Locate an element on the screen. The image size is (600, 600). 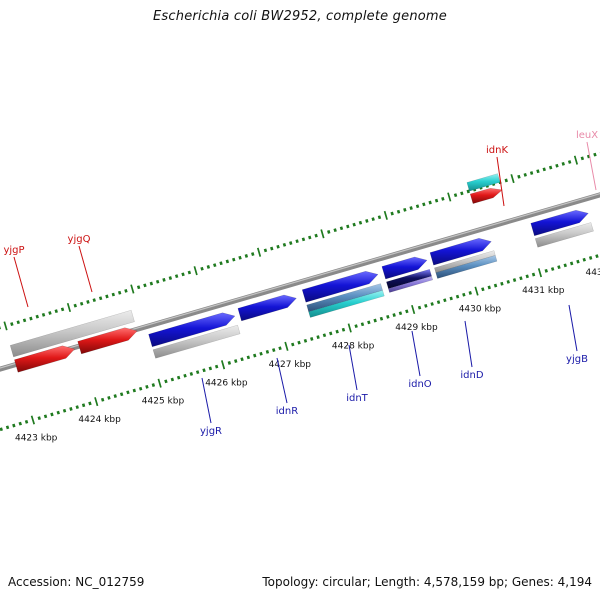
kbp-scale-label: 4426 kbp is located at coordinates (226, 383).